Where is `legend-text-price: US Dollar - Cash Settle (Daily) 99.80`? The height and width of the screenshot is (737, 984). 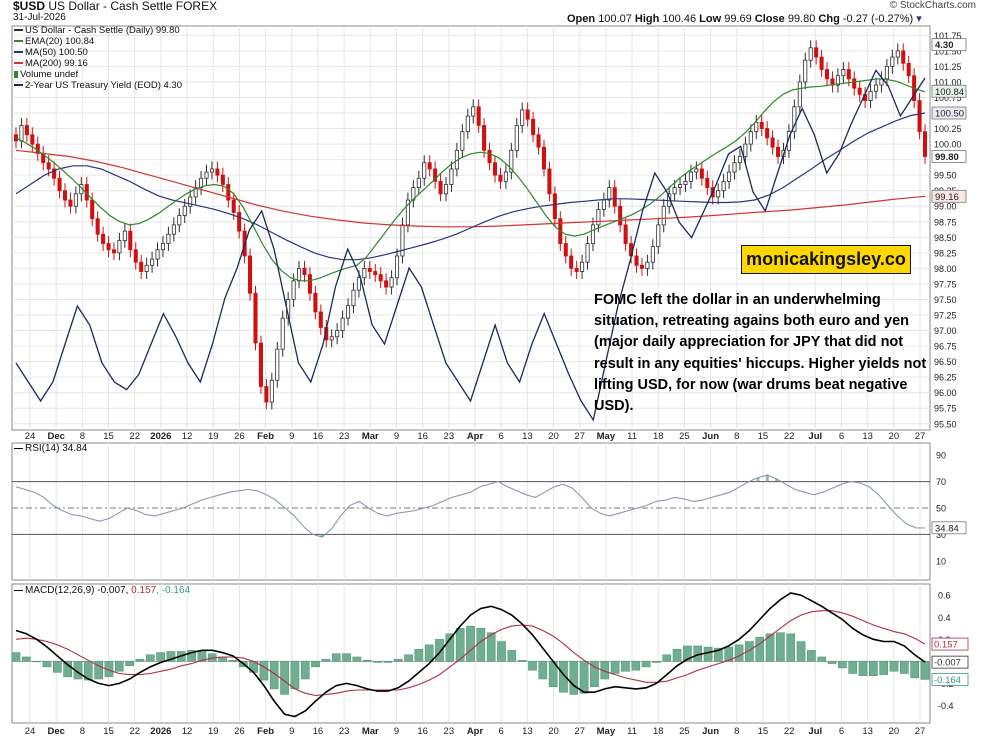 legend-text-price: US Dollar - Cash Settle (Daily) 99.80 is located at coordinates (102, 30).